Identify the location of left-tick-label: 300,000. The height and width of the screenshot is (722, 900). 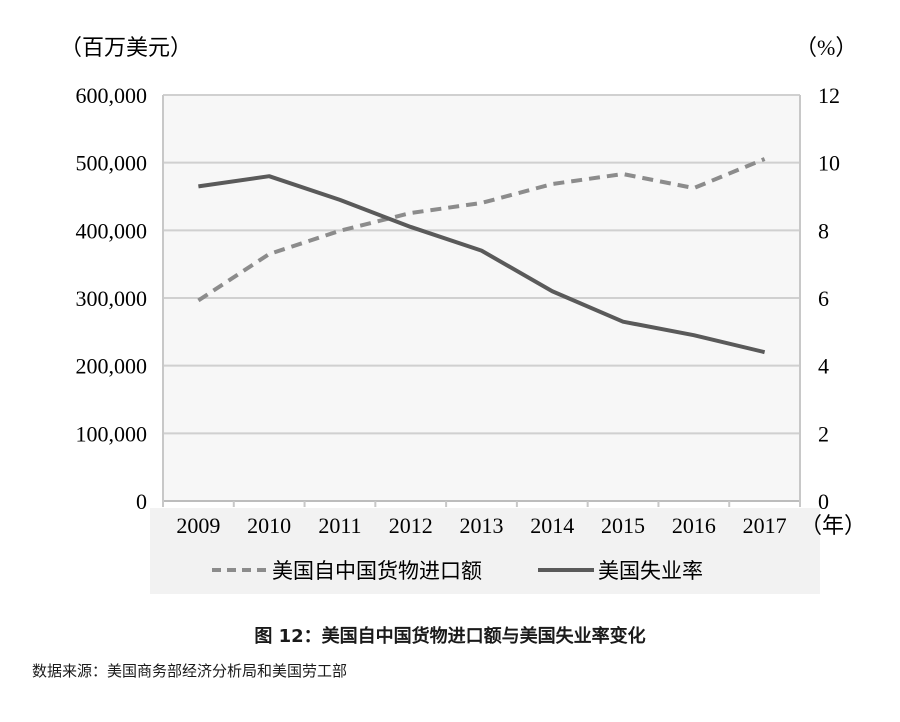
(112, 298).